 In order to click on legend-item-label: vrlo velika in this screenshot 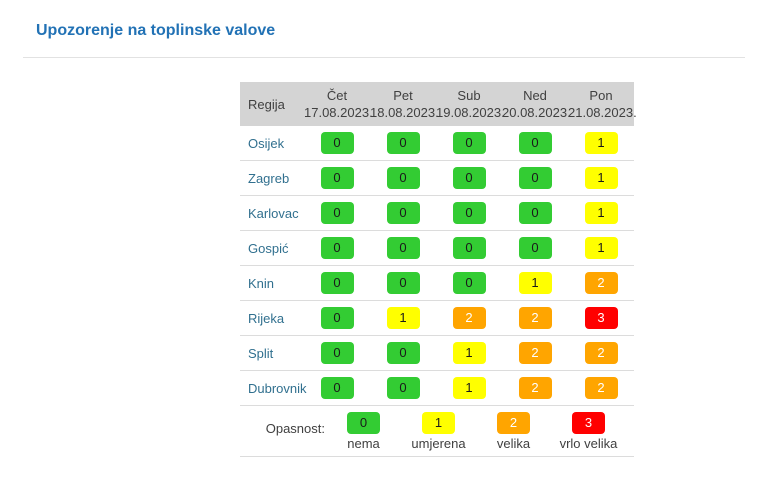, I will do `click(588, 443)`.